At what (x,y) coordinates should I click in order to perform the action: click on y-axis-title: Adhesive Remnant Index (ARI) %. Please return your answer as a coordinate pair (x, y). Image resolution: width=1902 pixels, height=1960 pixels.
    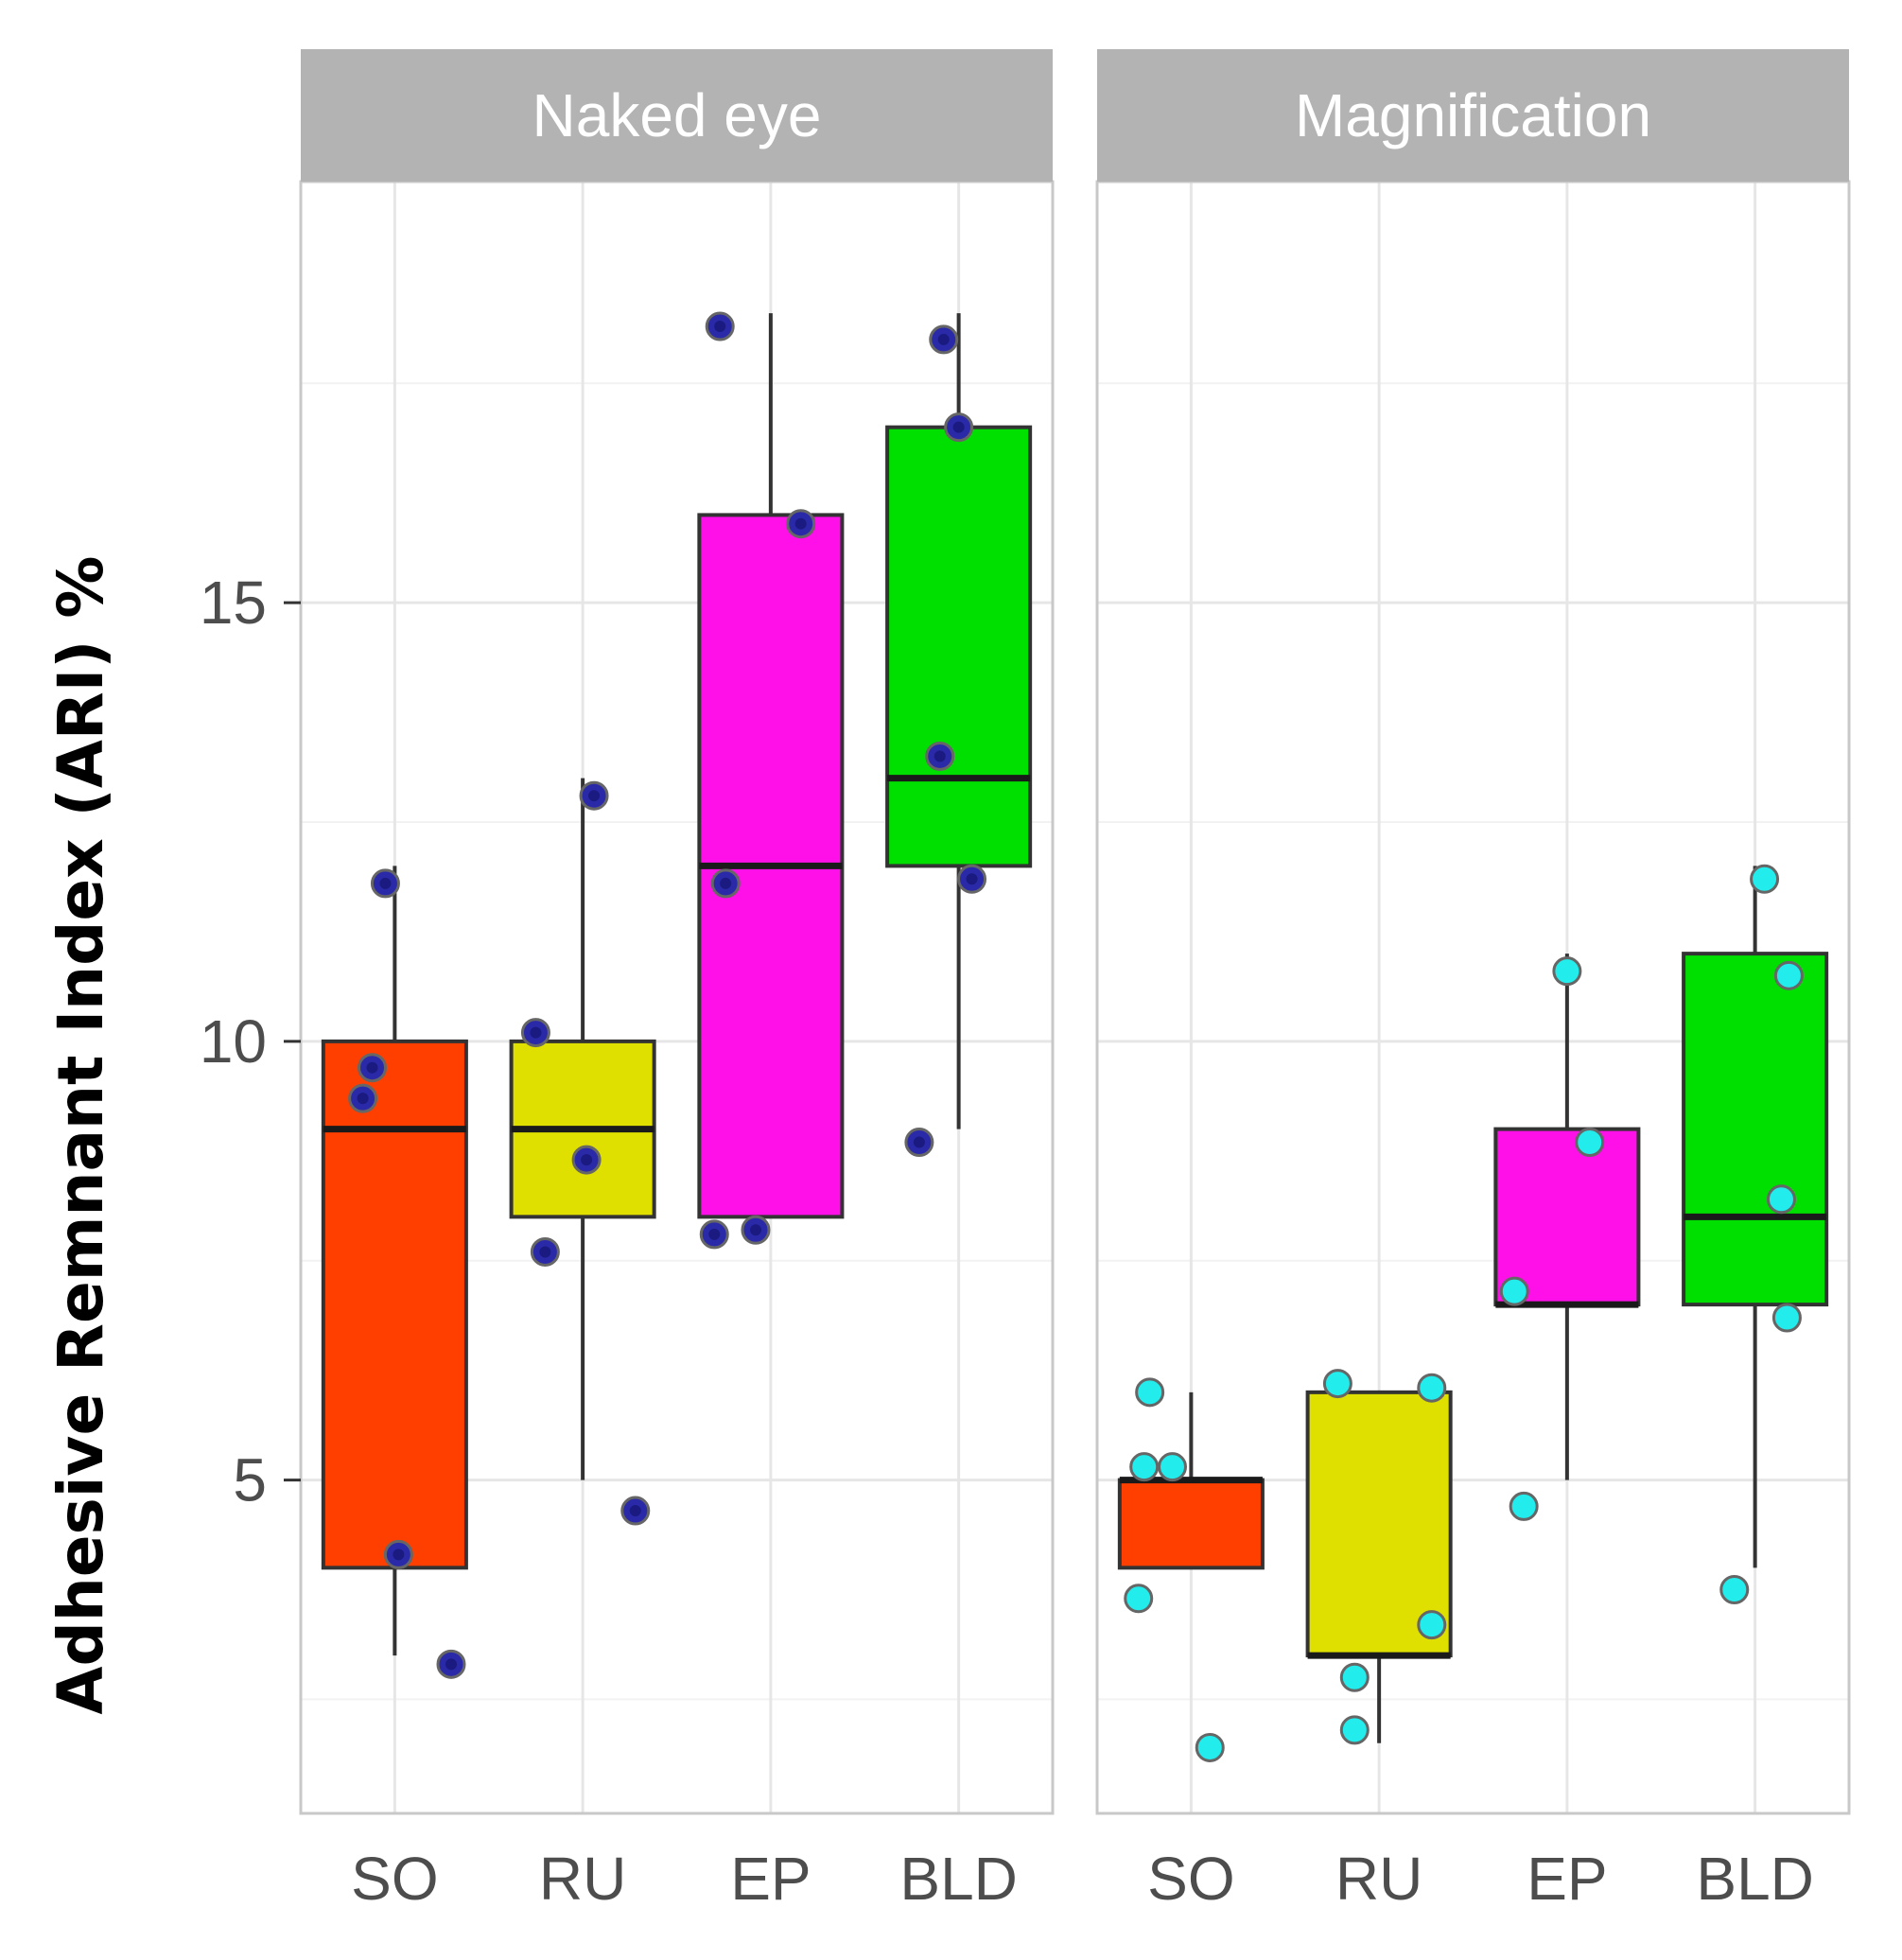
    Looking at the image, I should click on (81, 1134).